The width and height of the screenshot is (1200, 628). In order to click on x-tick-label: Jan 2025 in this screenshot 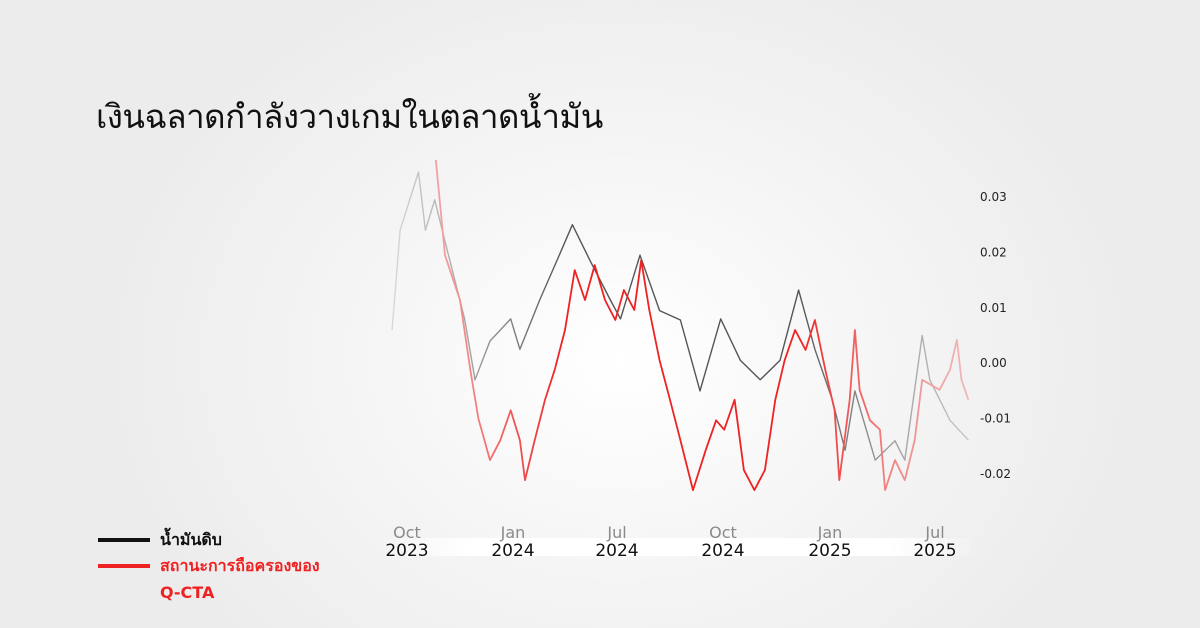, I will do `click(830, 542)`.